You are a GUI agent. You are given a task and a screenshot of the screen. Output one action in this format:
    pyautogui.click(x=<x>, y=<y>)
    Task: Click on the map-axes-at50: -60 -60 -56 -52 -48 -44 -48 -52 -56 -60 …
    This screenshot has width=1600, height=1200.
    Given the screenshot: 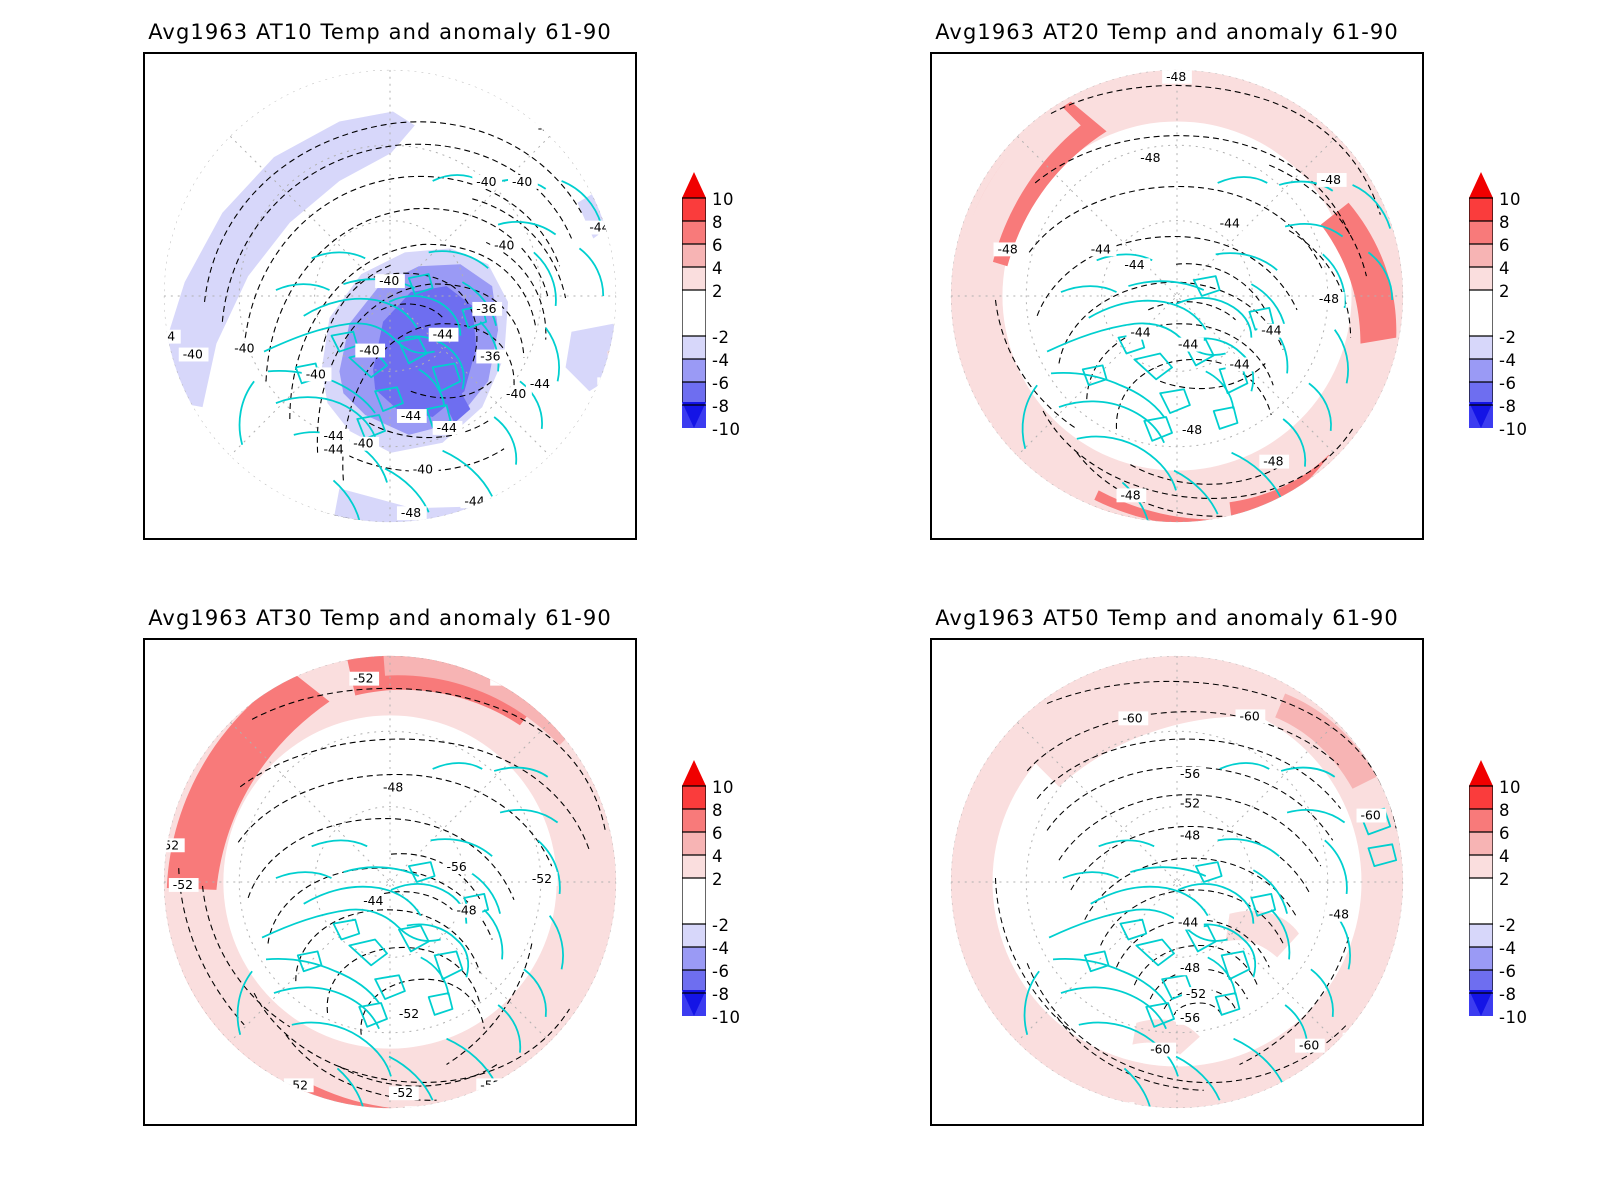 What is the action you would take?
    pyautogui.click(x=1177, y=882)
    